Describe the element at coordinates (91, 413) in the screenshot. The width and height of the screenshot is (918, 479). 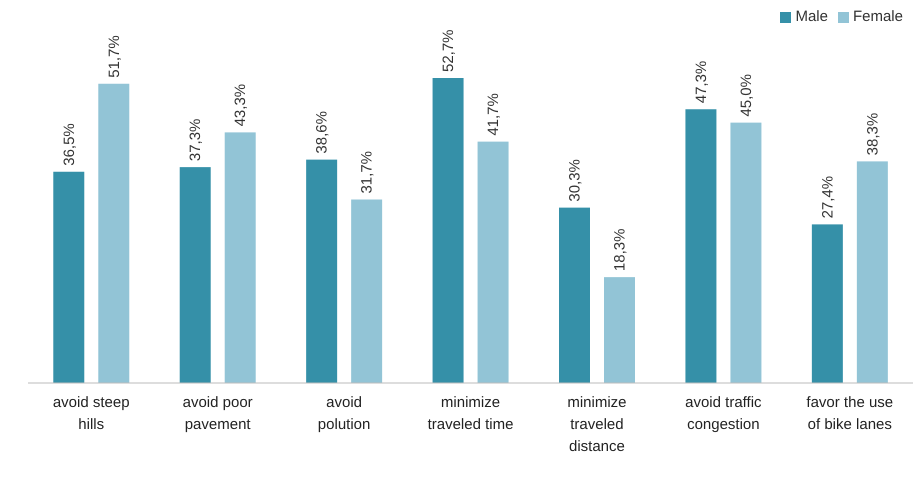
I see `x-tick-label: avoid steep hills` at that location.